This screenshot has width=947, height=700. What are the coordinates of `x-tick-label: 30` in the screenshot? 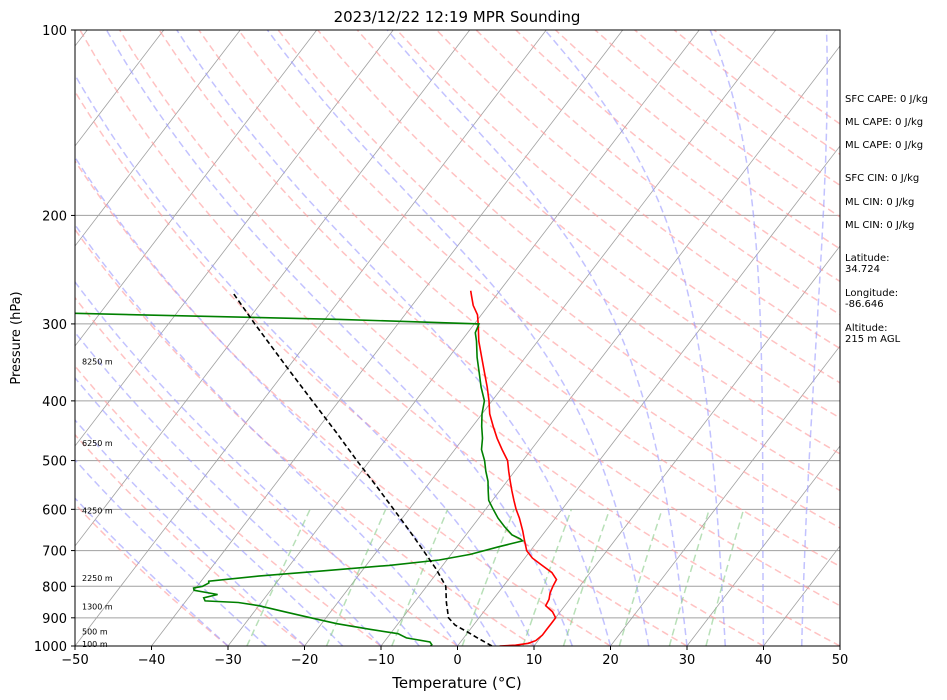 It's located at (687, 660).